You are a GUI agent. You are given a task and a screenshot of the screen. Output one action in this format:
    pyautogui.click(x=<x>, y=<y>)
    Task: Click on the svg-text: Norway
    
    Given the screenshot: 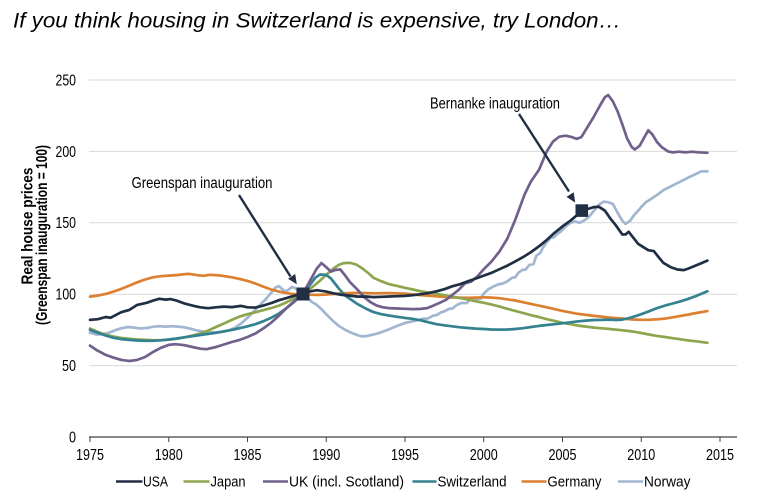 What is the action you would take?
    pyautogui.click(x=667, y=482)
    